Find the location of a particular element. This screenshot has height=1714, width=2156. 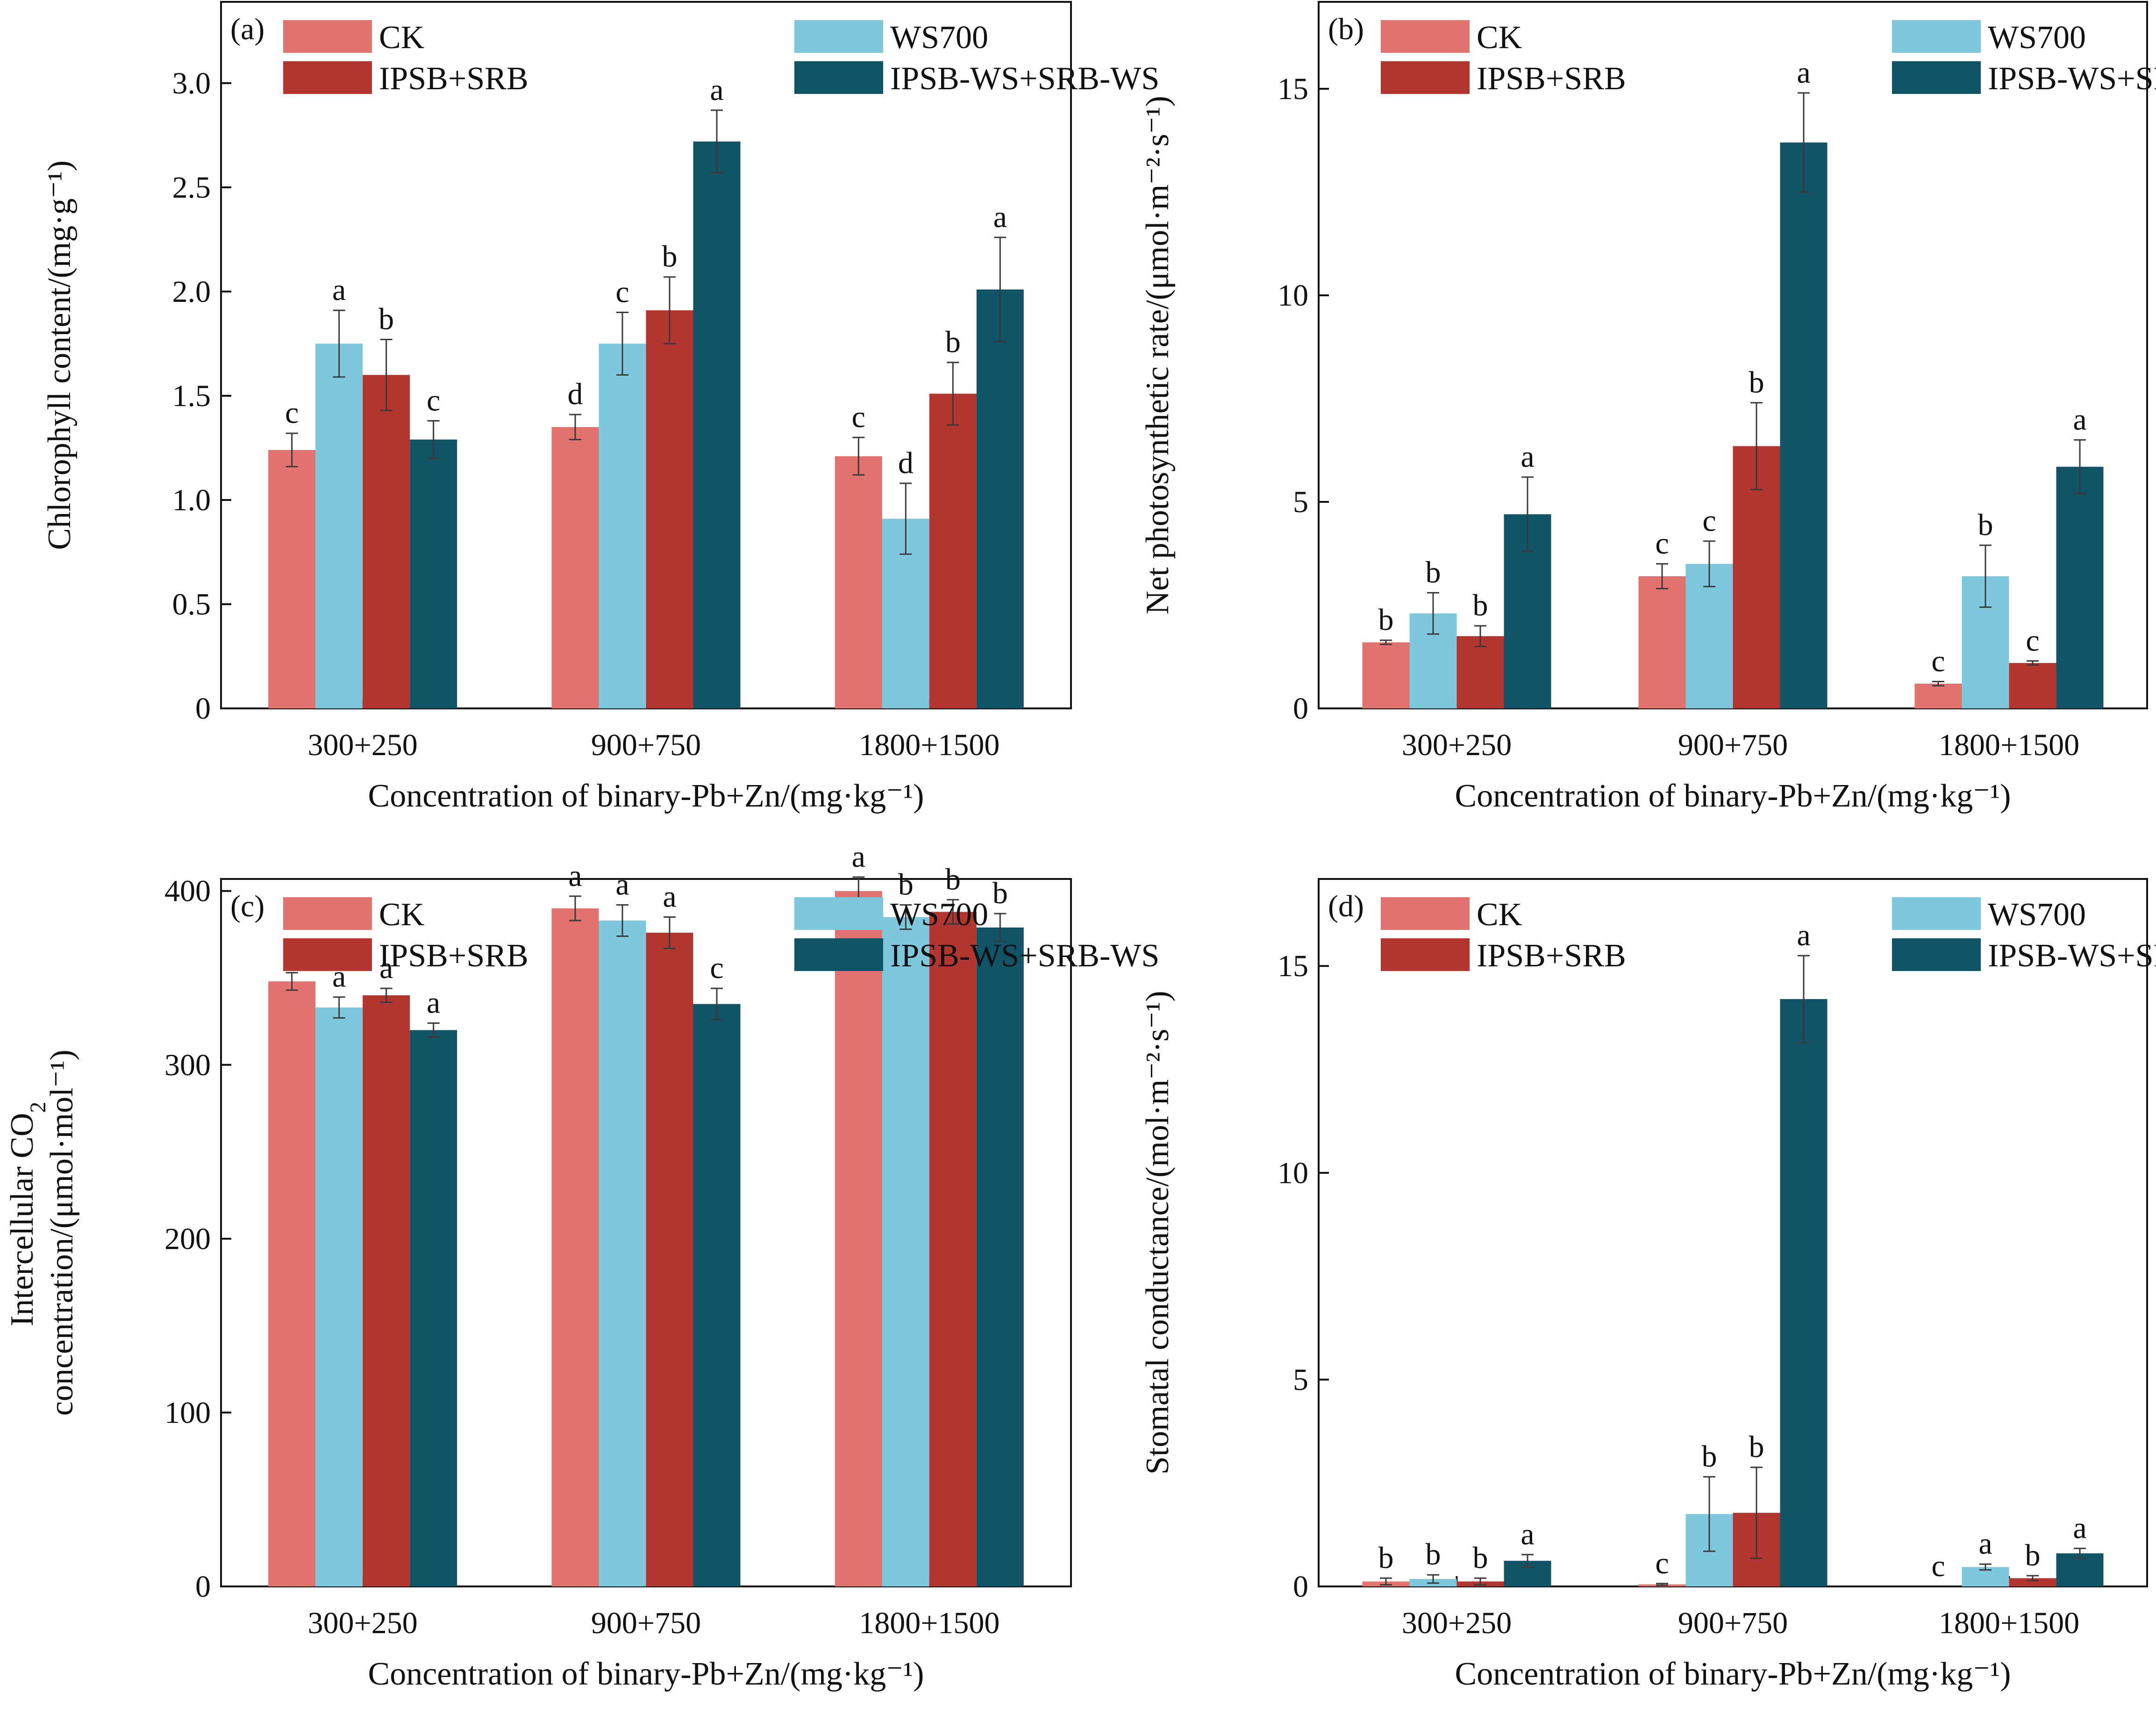

y-tick-label: 10 is located at coordinates (1293, 1173).